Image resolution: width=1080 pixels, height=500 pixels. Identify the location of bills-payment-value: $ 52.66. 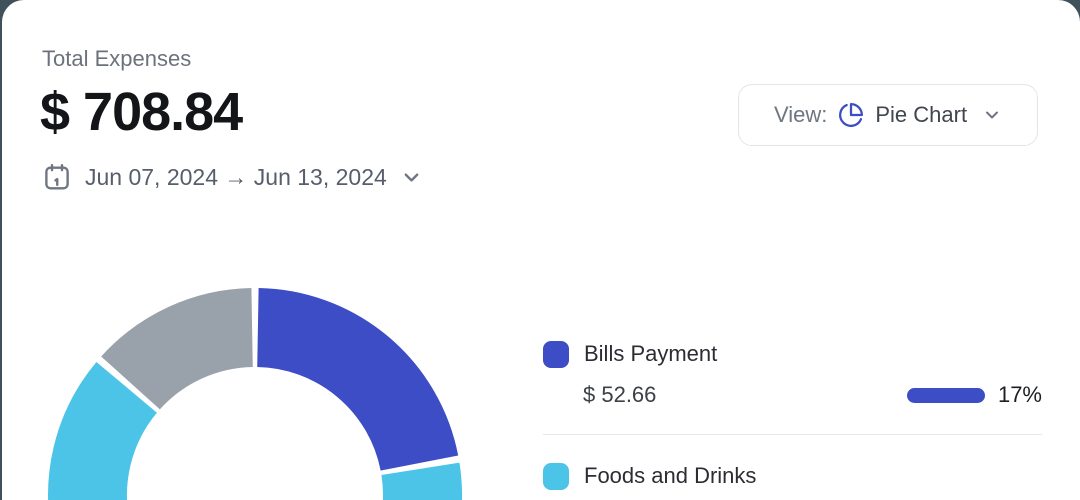
(620, 394).